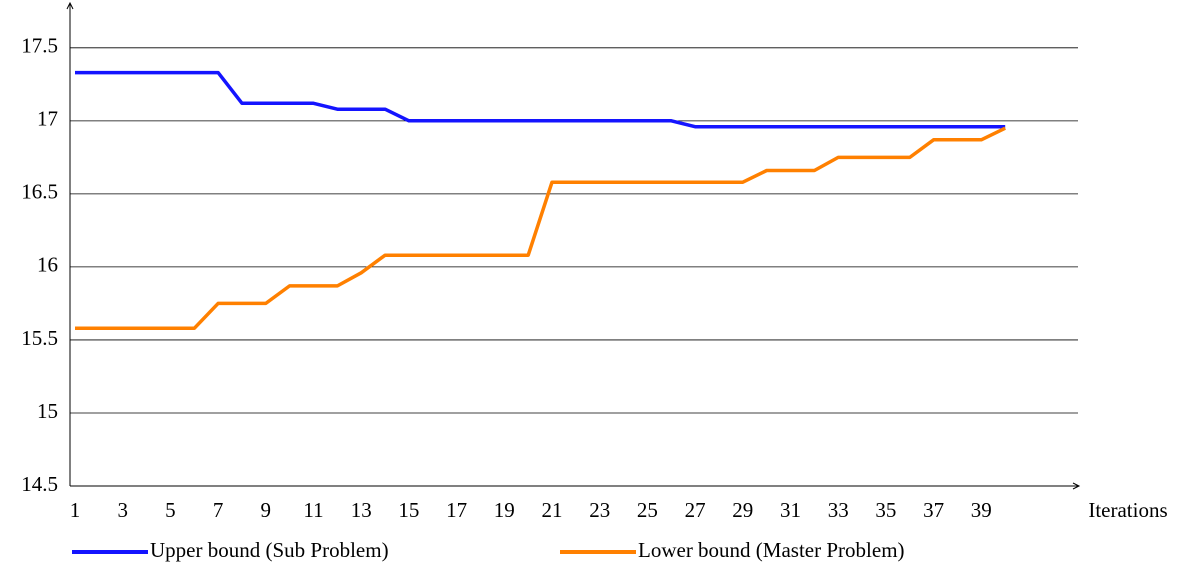 The width and height of the screenshot is (1195, 574). I want to click on x-tick-label: 33, so click(838, 510).